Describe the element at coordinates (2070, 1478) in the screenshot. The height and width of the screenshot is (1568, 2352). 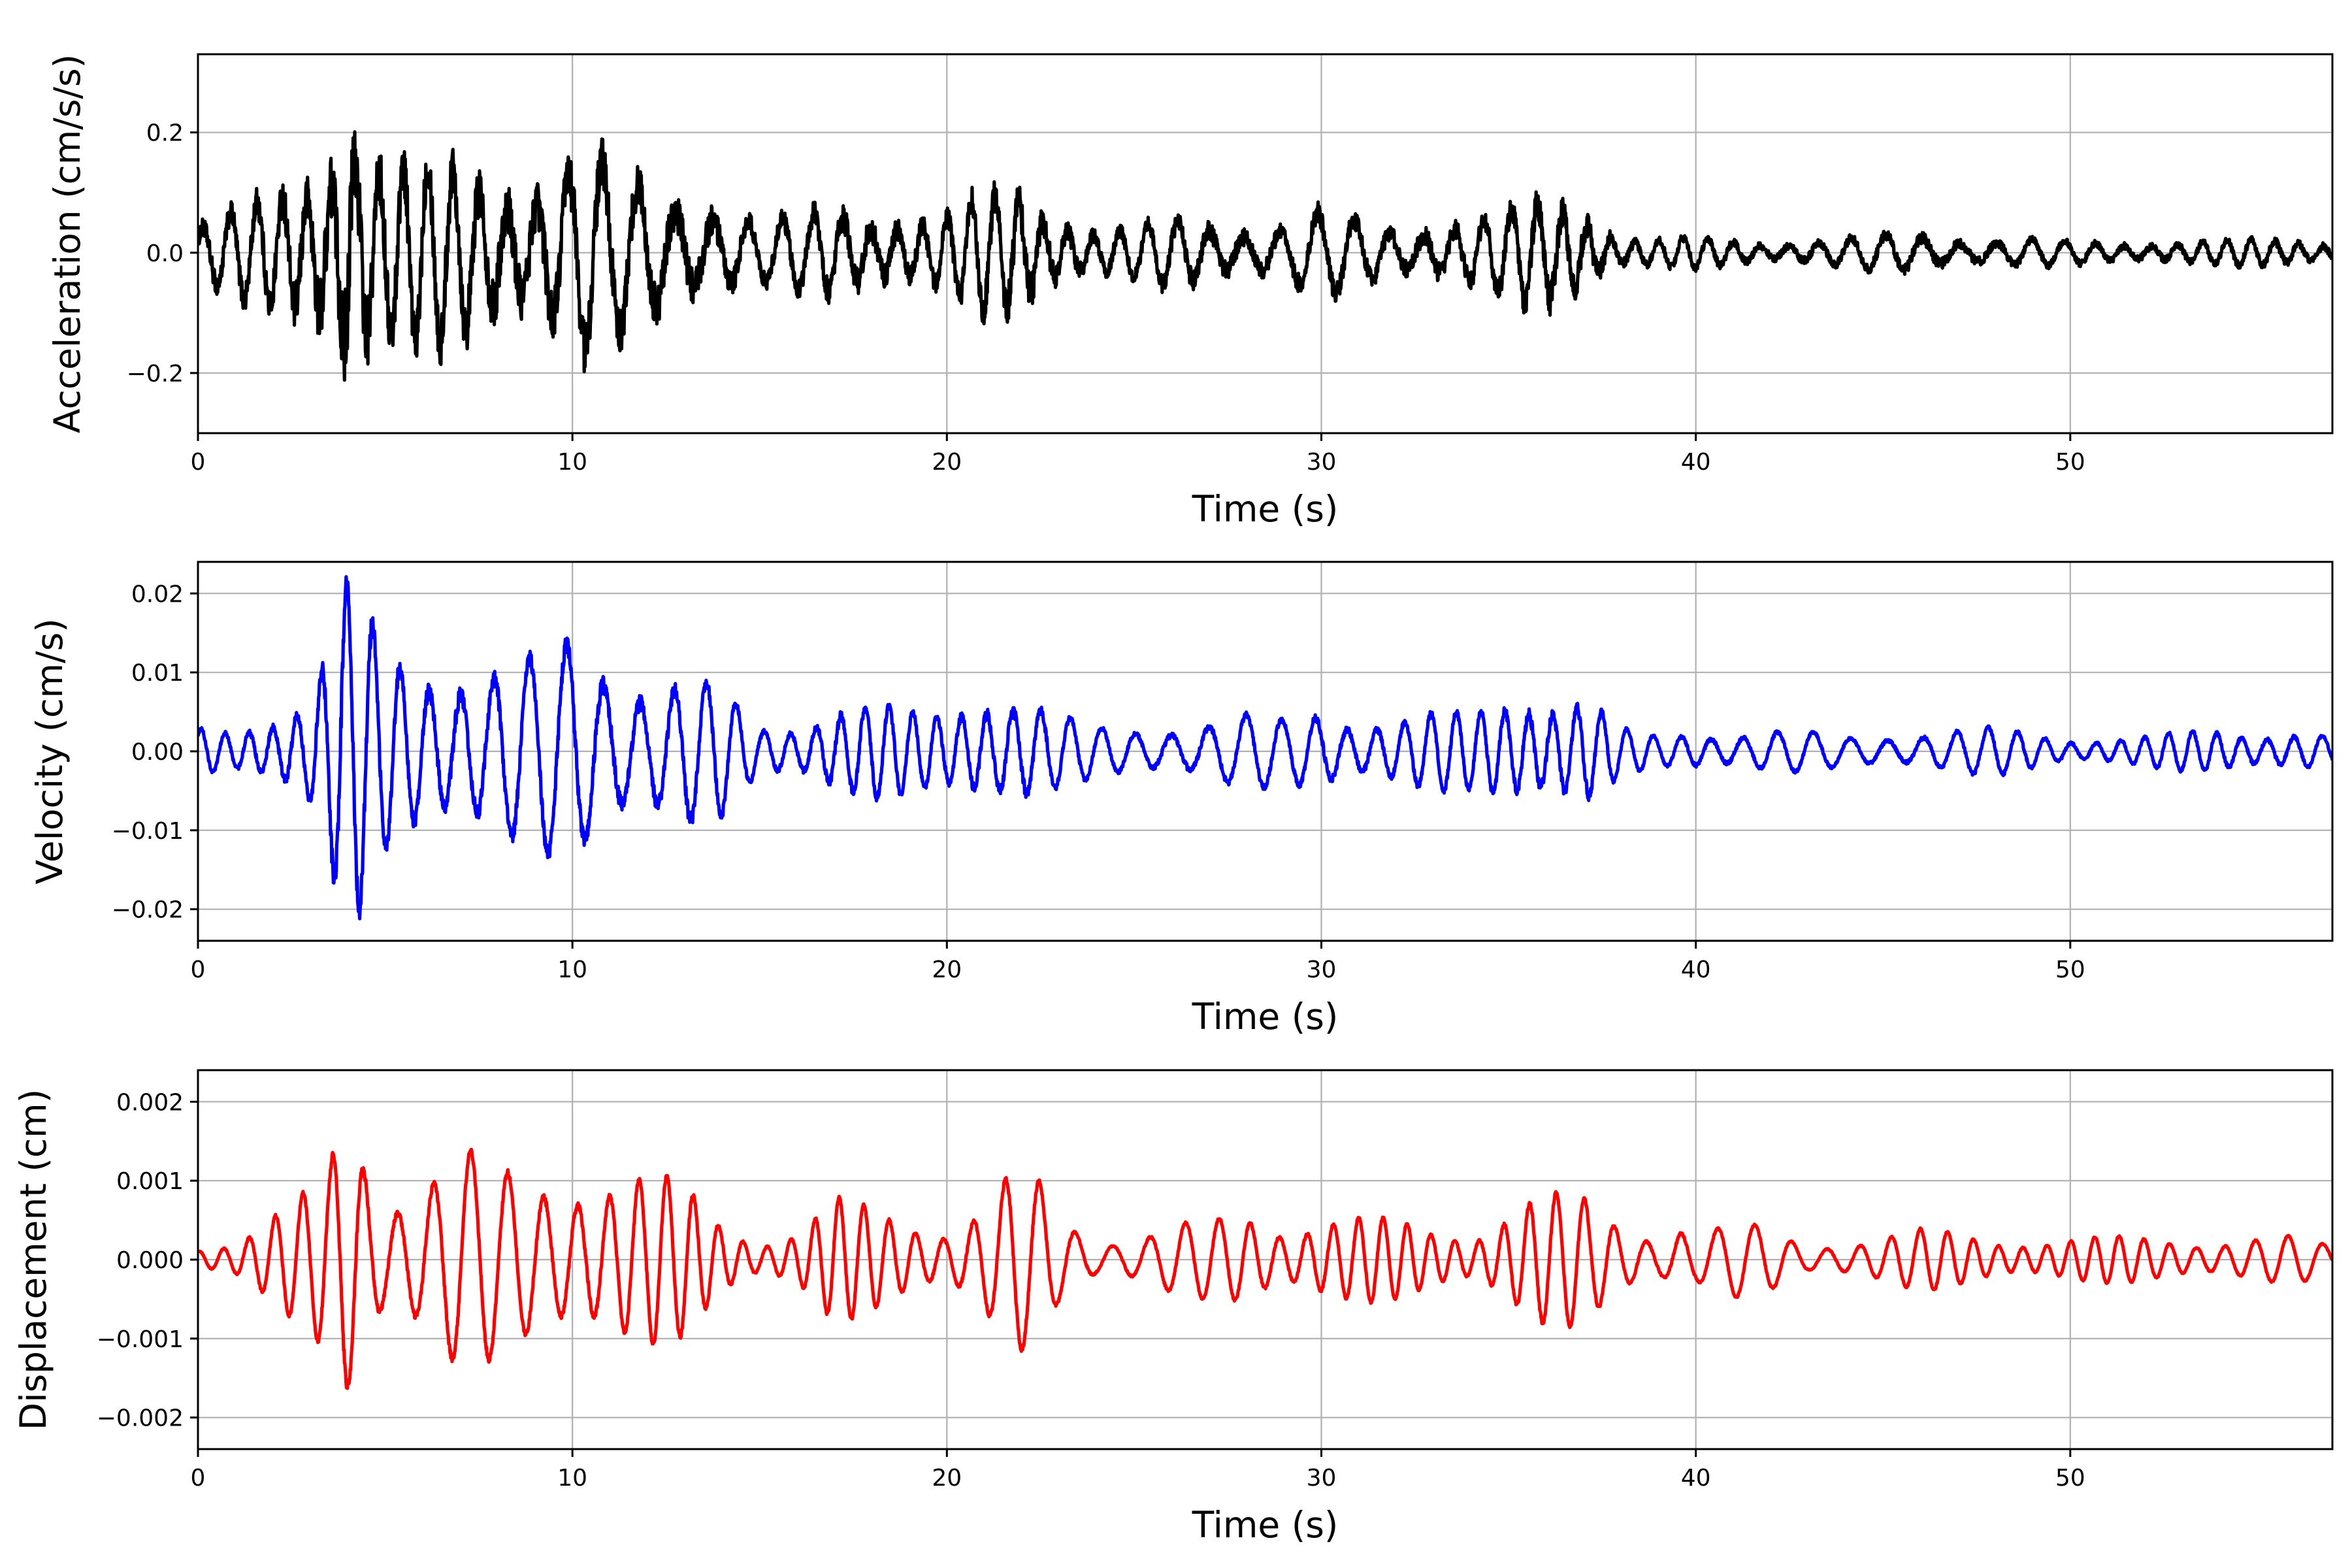
I see `displacement-x-tick-label: 50` at that location.